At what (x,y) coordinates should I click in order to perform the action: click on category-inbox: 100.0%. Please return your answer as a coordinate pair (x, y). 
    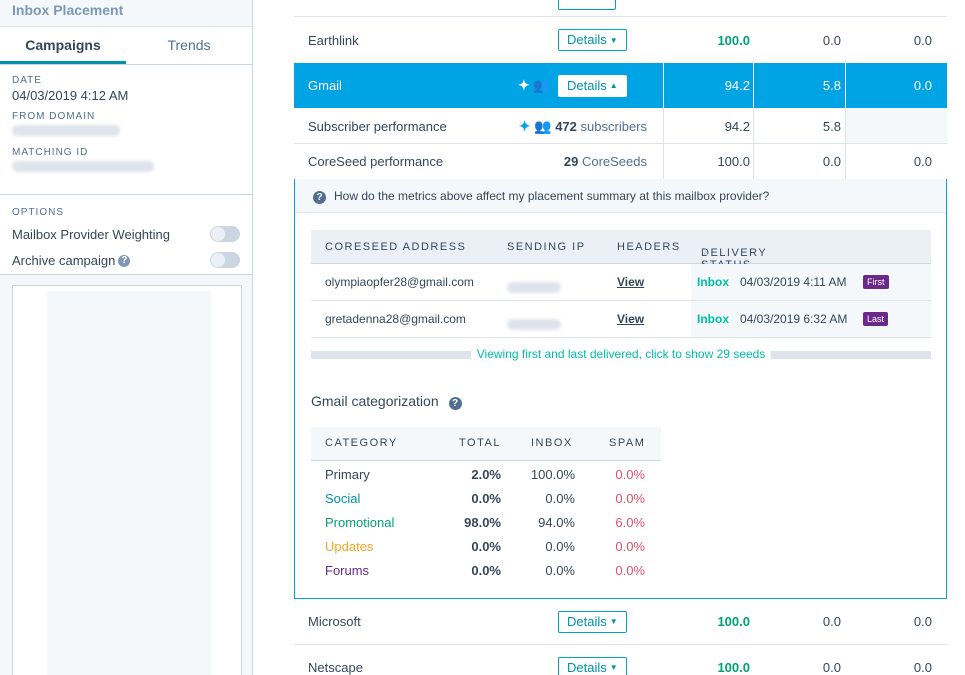
    Looking at the image, I should click on (552, 474).